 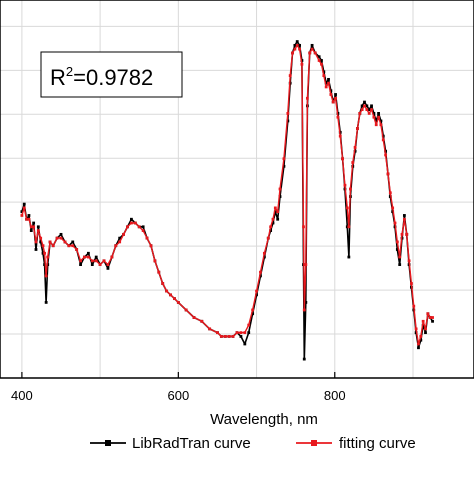 What do you see at coordinates (101, 77) in the screenshot?
I see `annotation-text: R2=0.9782` at bounding box center [101, 77].